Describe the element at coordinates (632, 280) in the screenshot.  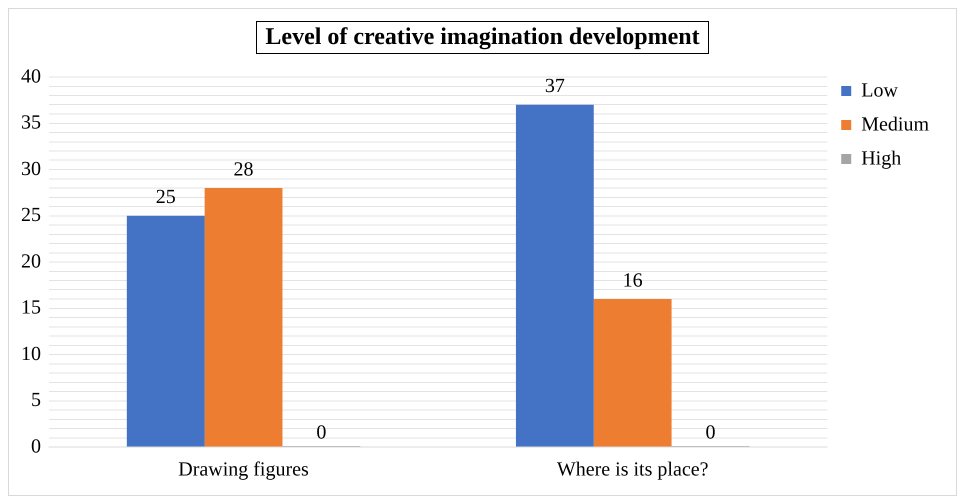
I see `data-label: 16` at that location.